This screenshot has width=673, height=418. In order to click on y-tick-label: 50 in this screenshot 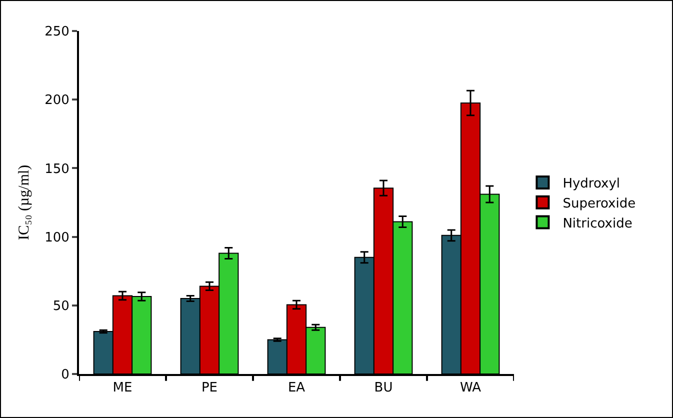, I will do `click(61, 306)`.